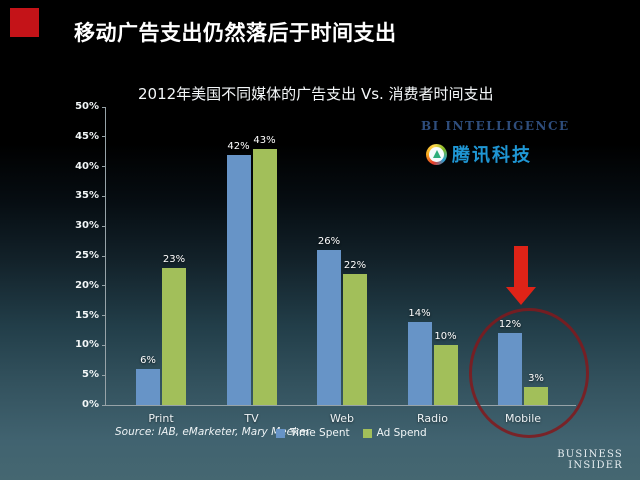 This screenshot has width=640, height=480. What do you see at coordinates (87, 106) in the screenshot?
I see `y-axis-label: 50%` at bounding box center [87, 106].